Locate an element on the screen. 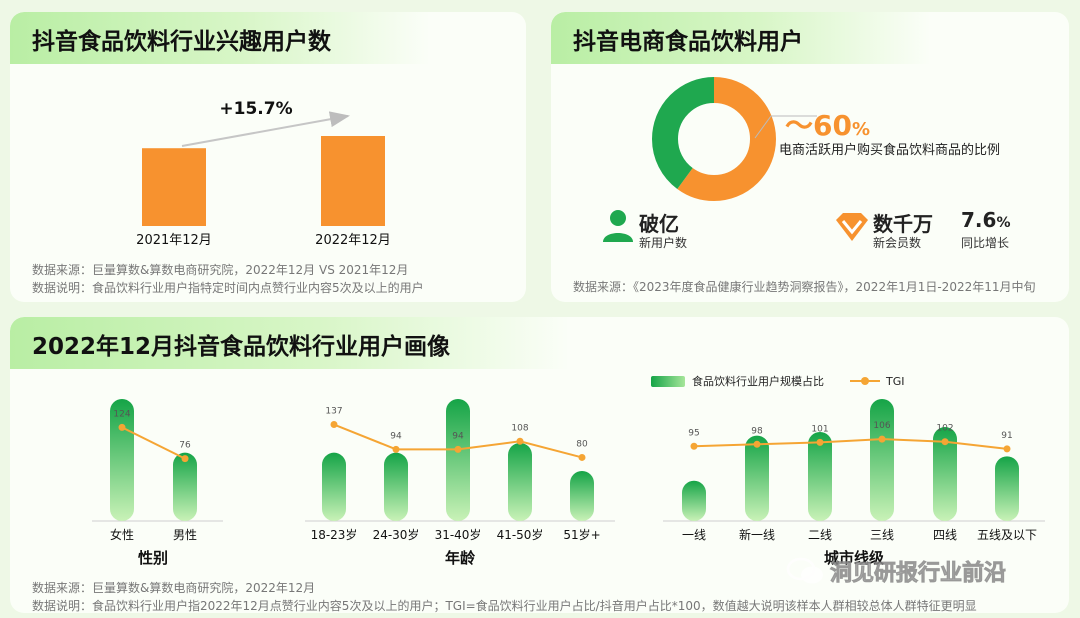 The height and width of the screenshot is (618, 1080). tgi-label: 101 is located at coordinates (819, 429).